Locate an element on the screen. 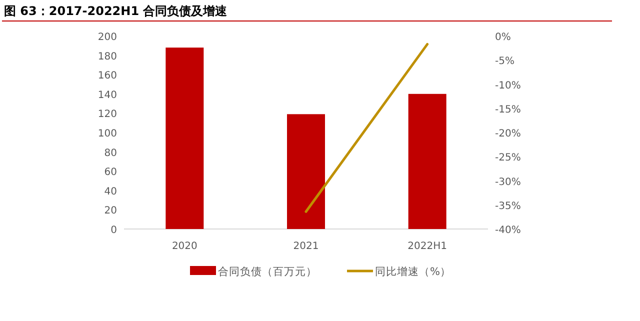 This screenshot has width=640, height=321. y-tick-label: 40 is located at coordinates (110, 192).